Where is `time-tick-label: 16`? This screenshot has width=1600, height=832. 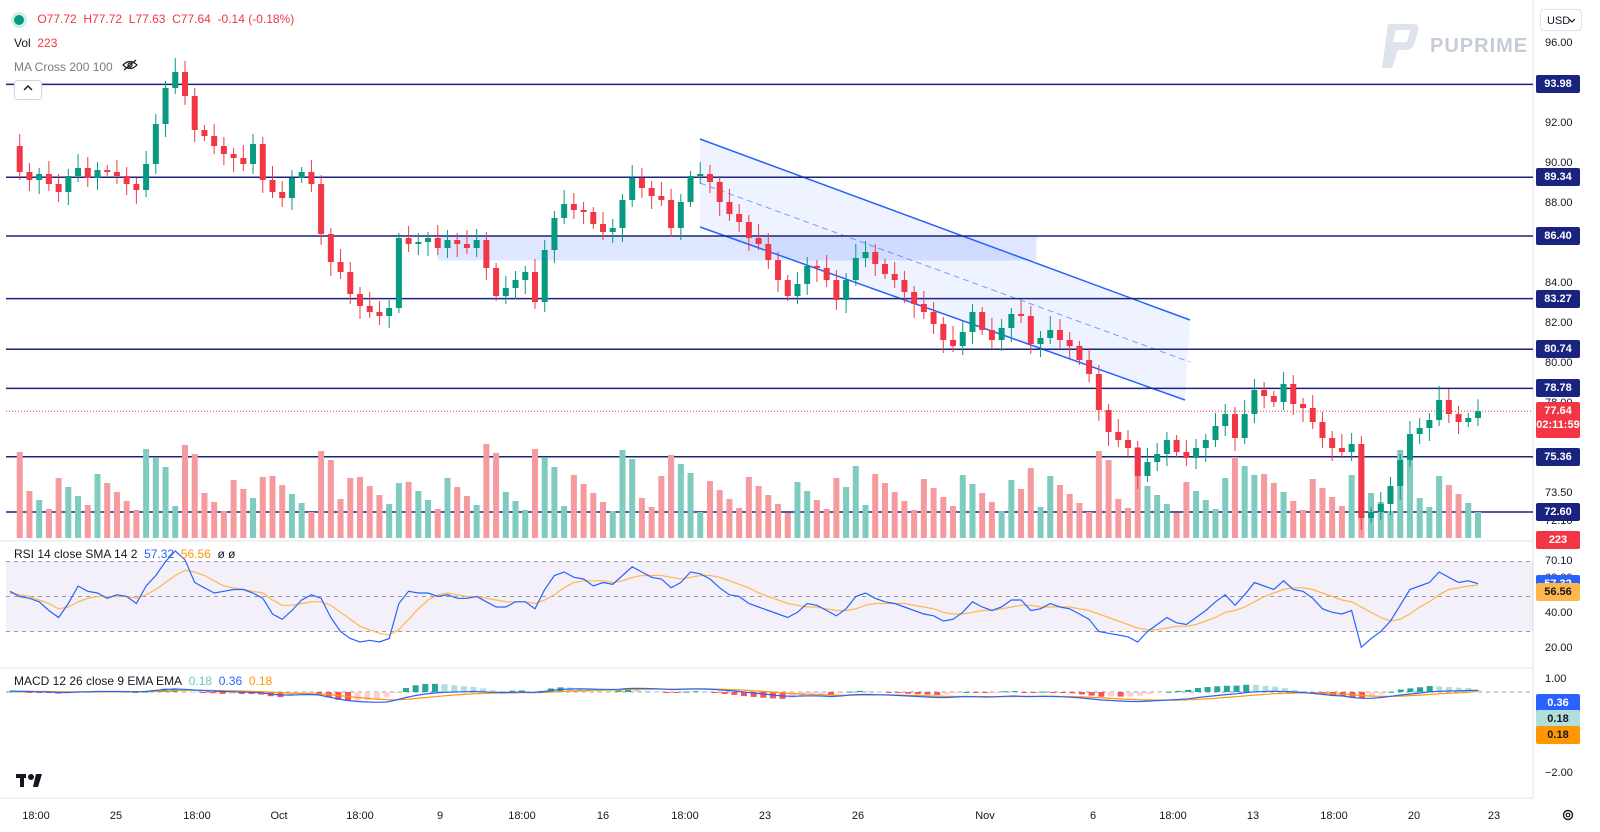
time-tick-label: 16 is located at coordinates (603, 816).